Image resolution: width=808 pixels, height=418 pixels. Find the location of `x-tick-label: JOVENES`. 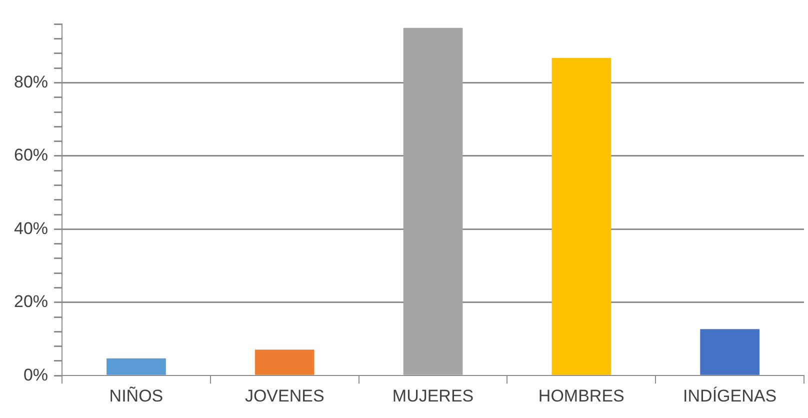

x-tick-label: JOVENES is located at coordinates (284, 396).